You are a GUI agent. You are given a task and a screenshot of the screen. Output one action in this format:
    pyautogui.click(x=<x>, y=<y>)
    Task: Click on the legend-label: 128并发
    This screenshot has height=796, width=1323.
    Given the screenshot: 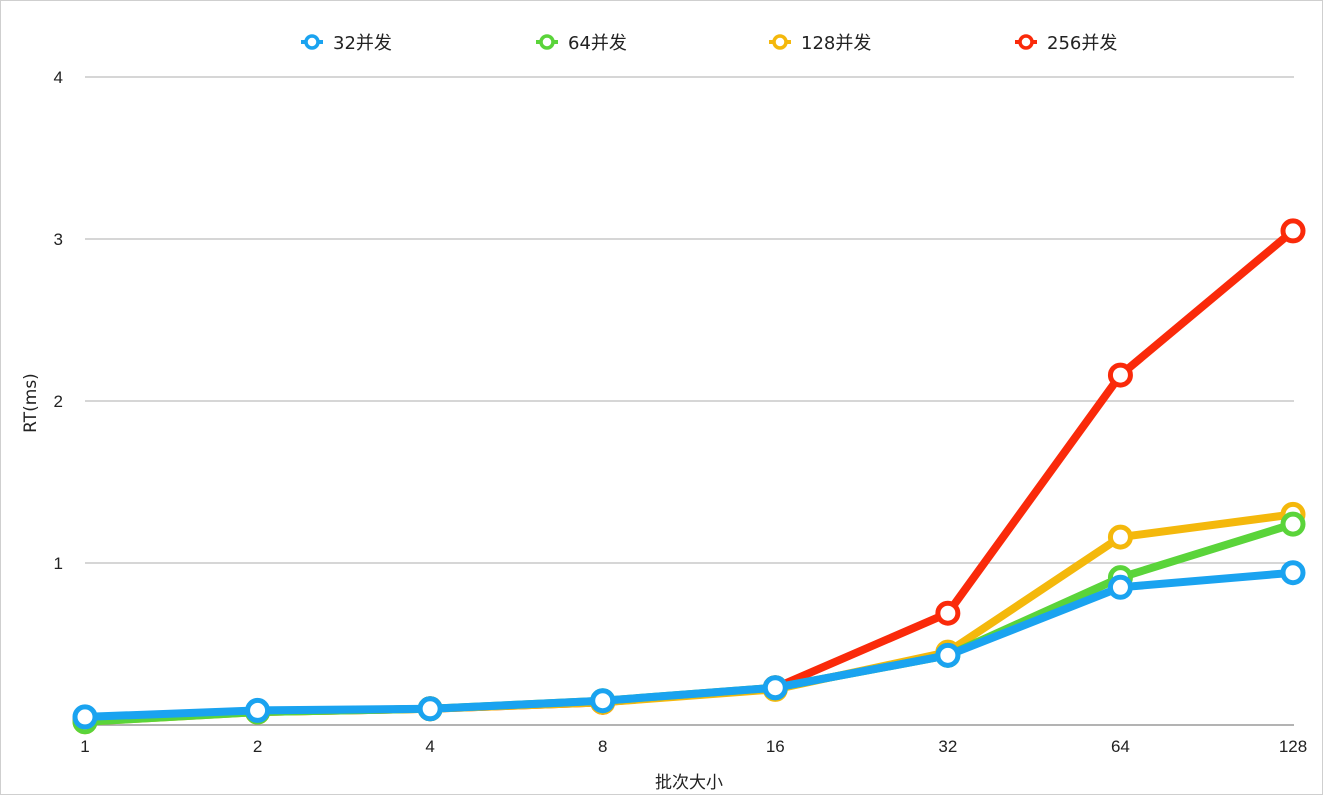 What is the action you would take?
    pyautogui.click(x=836, y=43)
    